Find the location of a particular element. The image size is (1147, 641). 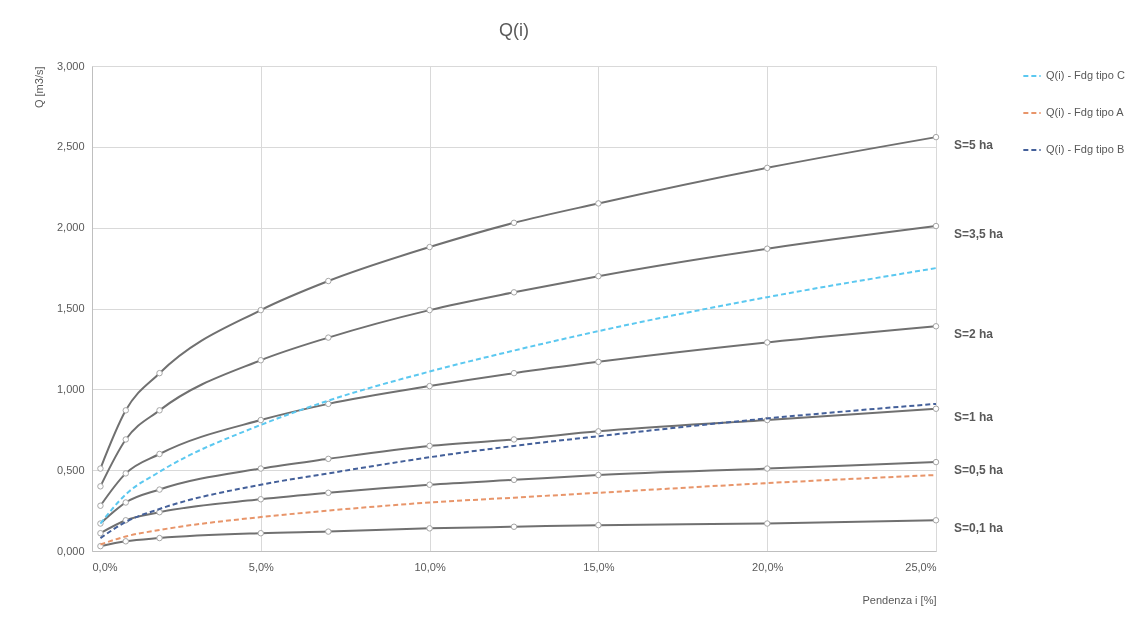

x-tick-label: 5,0% is located at coordinates (261, 566).